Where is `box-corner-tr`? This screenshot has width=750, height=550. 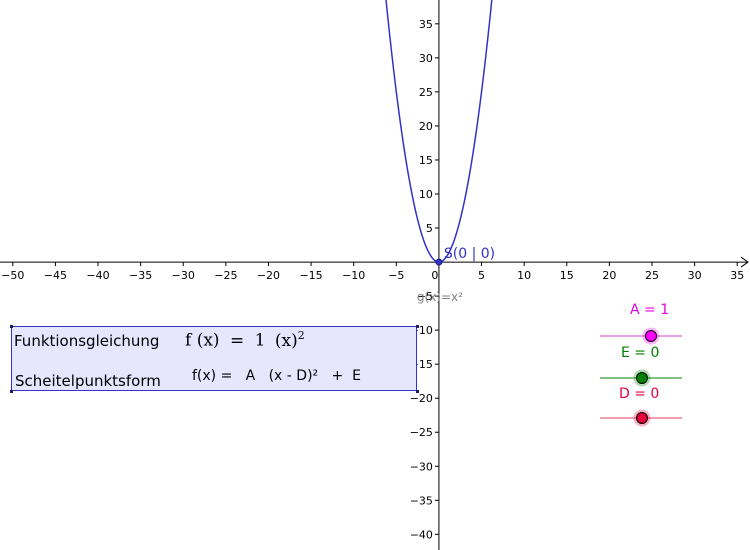
box-corner-tr is located at coordinates (417, 326).